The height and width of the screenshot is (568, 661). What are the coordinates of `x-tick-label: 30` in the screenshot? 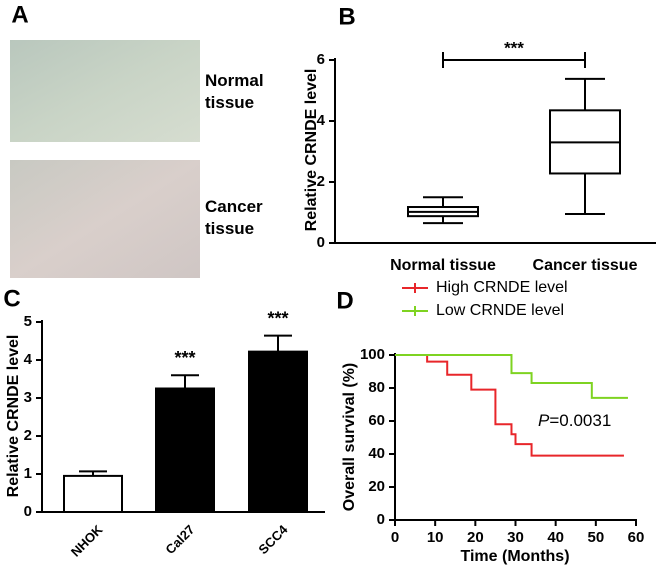 It's located at (515, 537).